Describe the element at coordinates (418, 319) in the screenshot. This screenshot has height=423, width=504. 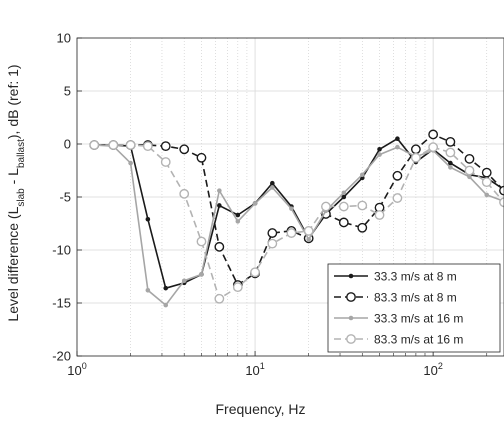
I see `legend-label: 33.3 m/s at 16 m` at that location.